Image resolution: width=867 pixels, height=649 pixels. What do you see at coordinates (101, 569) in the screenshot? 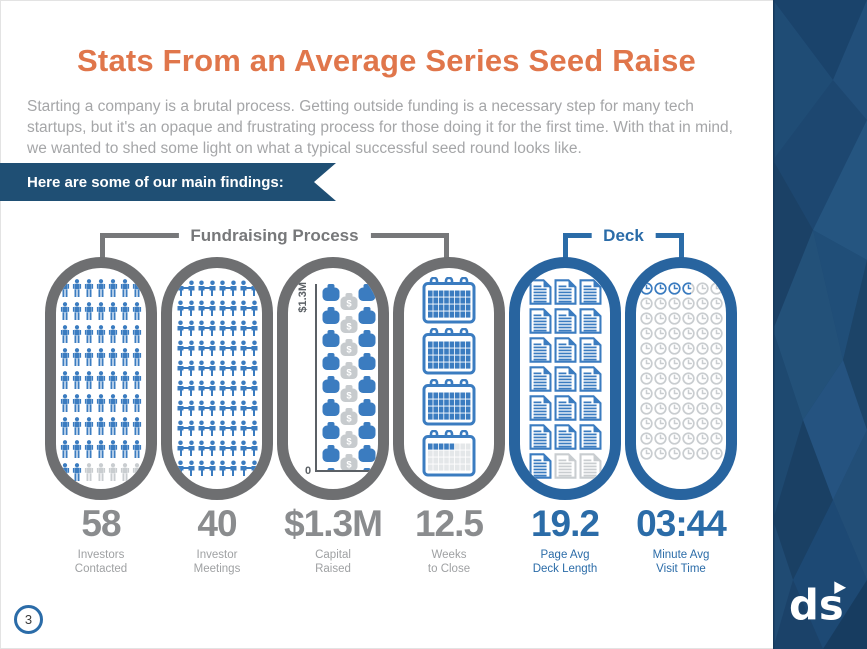
I see `stat-label-line: Contacted` at bounding box center [101, 569].